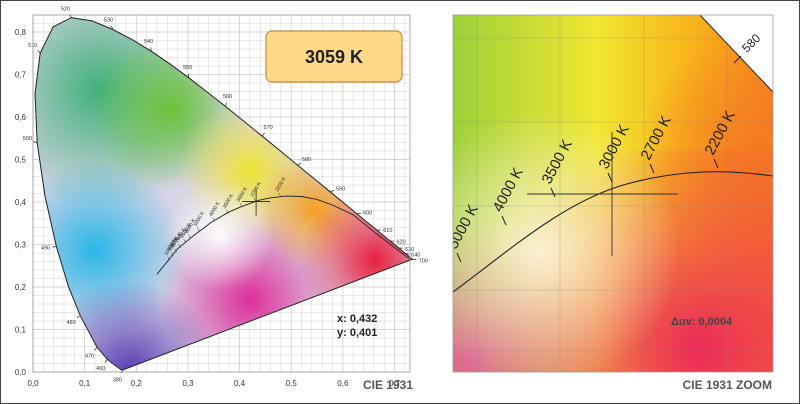 The image size is (800, 404). What do you see at coordinates (33, 383) in the screenshot?
I see `x-tick-label: 0,0` at bounding box center [33, 383].